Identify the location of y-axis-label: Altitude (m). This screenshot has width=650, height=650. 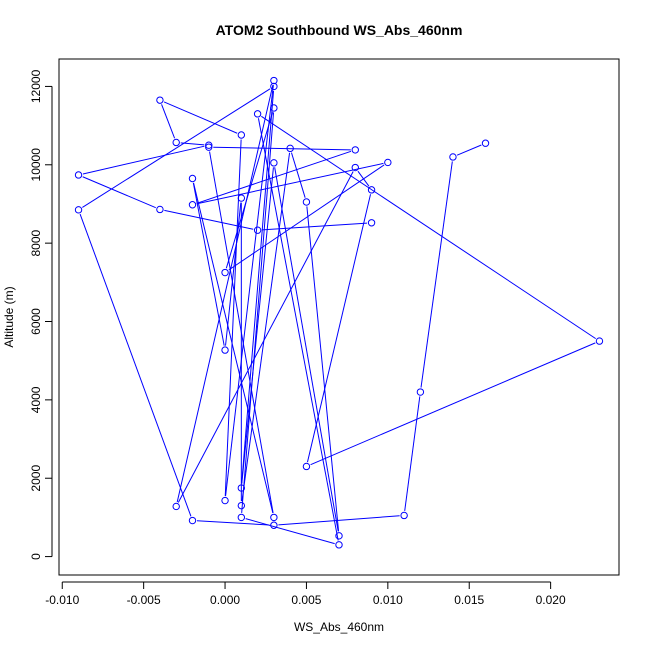
(9, 316).